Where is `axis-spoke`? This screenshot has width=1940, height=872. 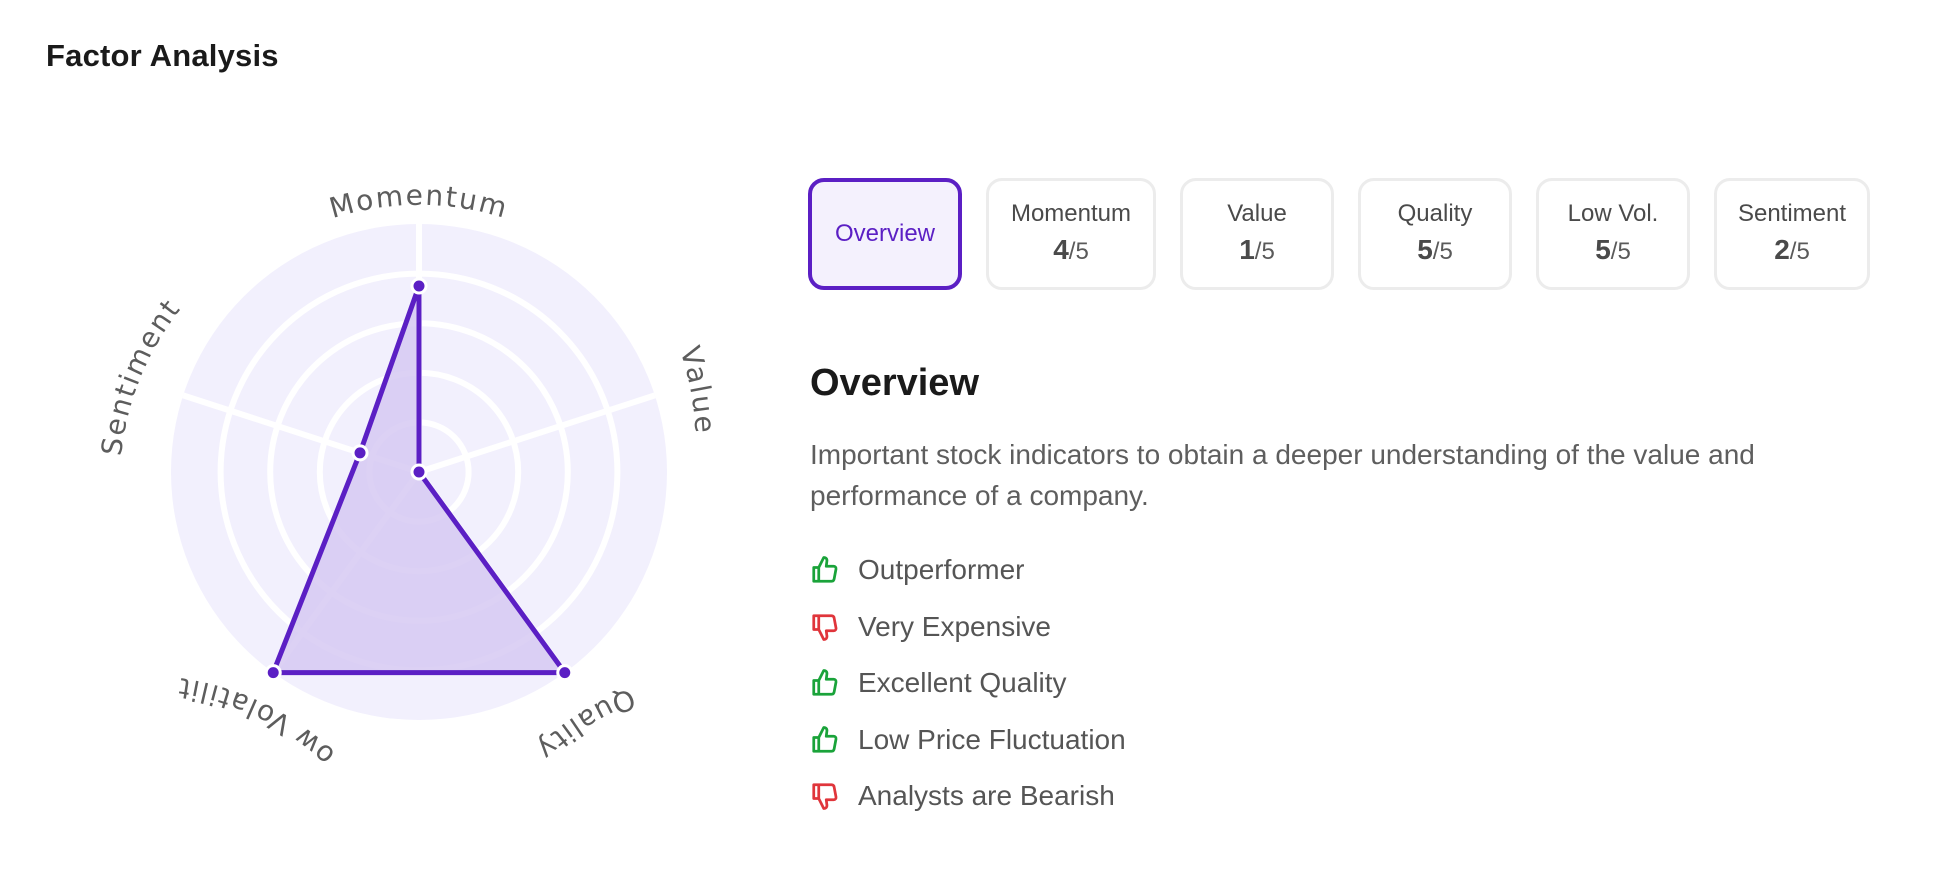
axis-spoke is located at coordinates (537, 433).